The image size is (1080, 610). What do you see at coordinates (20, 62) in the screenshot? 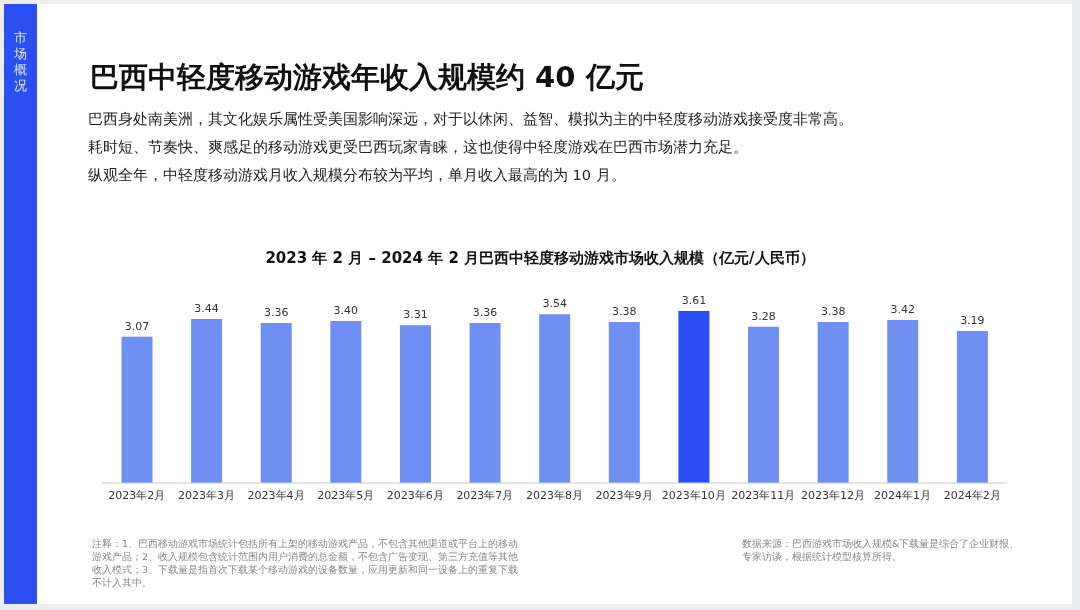
I see `text: 市场概况` at bounding box center [20, 62].